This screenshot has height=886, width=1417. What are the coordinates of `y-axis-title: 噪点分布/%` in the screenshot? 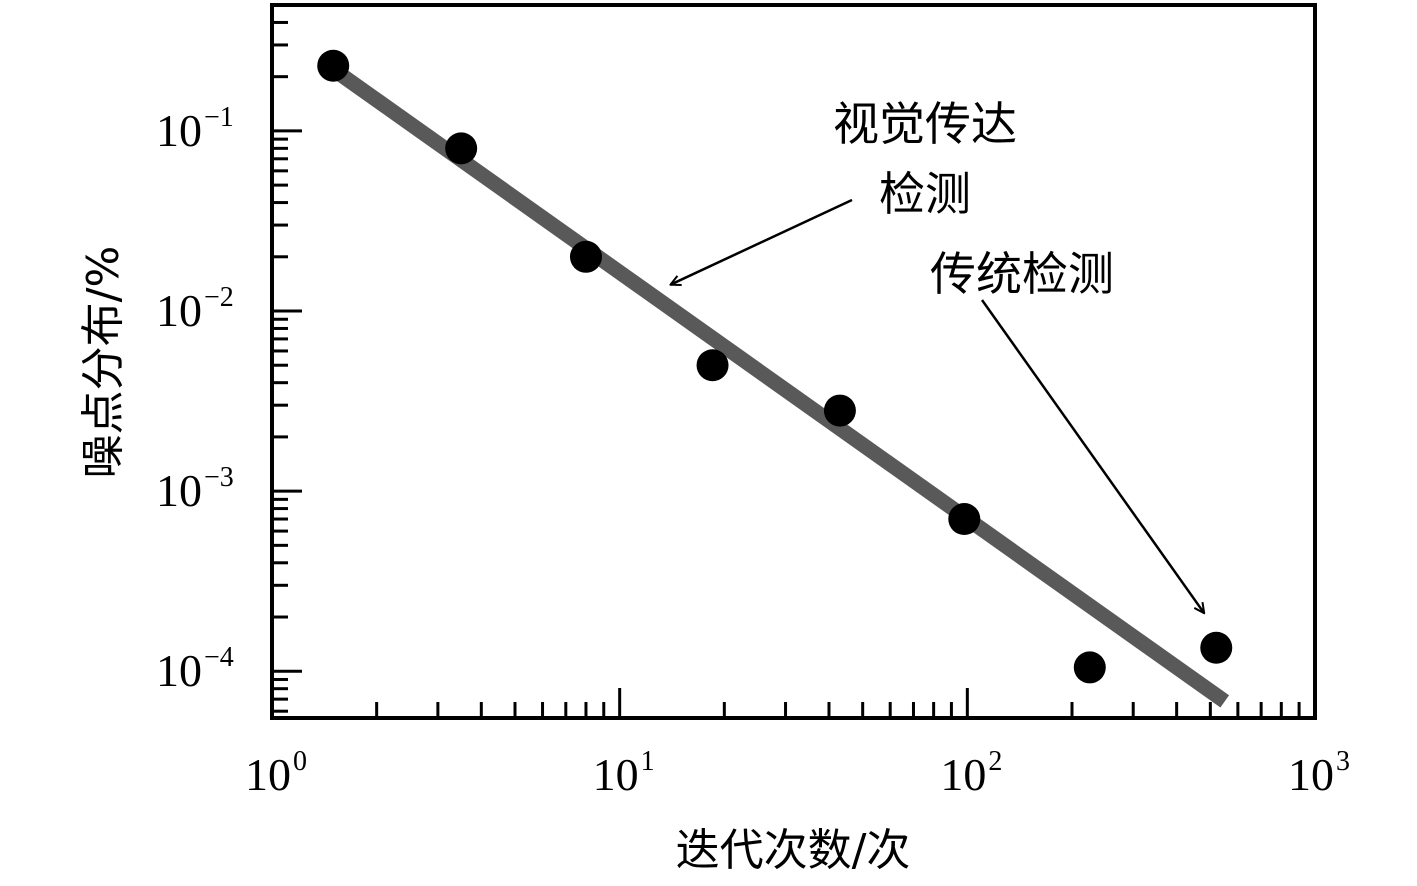 It's located at (103, 362).